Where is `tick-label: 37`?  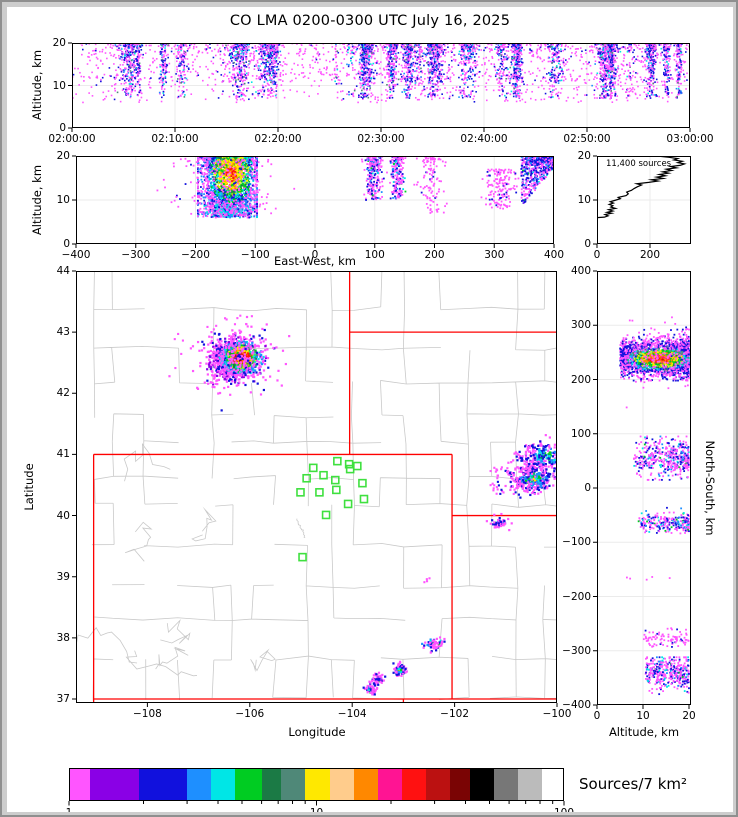
tick-label: 37 is located at coordinates (63, 698).